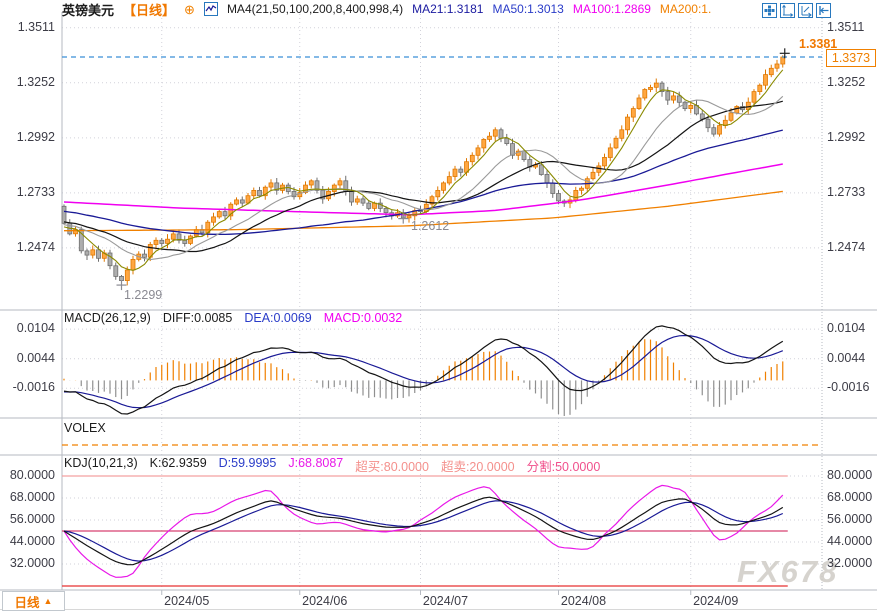 This screenshot has height=611, width=877. What do you see at coordinates (48, 601) in the screenshot?
I see `triangle-up-icon: ▲` at bounding box center [48, 601].